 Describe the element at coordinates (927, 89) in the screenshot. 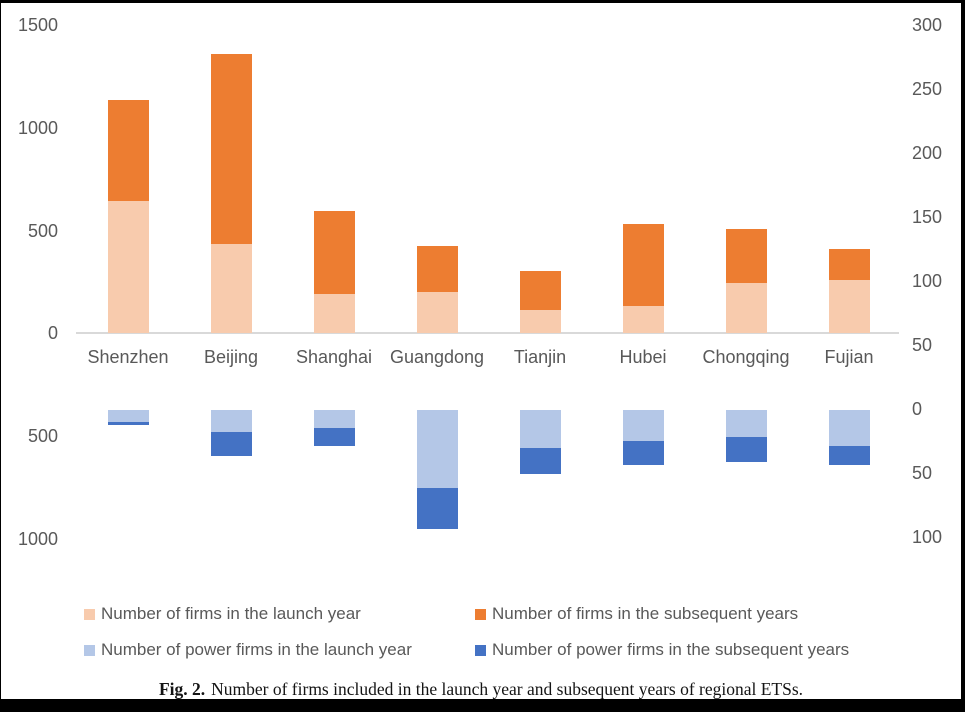

I see `right-axis-tick-label: 250` at that location.